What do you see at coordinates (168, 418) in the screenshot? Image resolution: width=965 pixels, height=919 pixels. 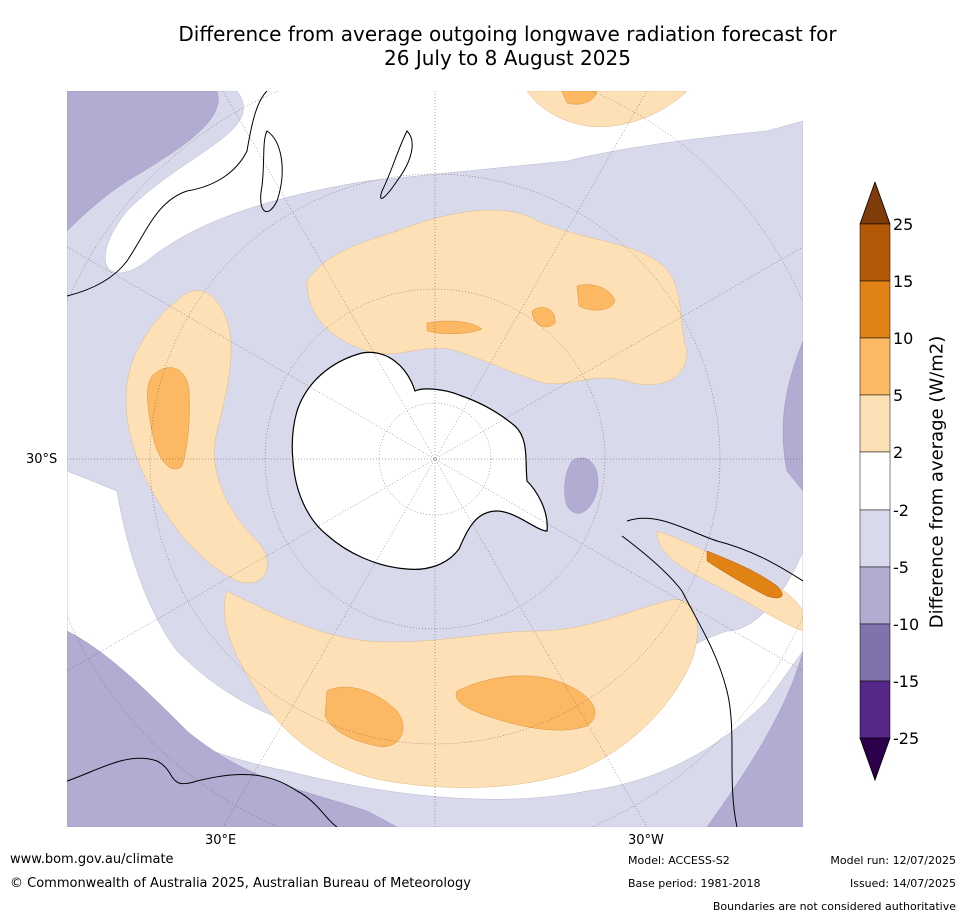 I see `olr-region-orange-indian` at bounding box center [168, 418].